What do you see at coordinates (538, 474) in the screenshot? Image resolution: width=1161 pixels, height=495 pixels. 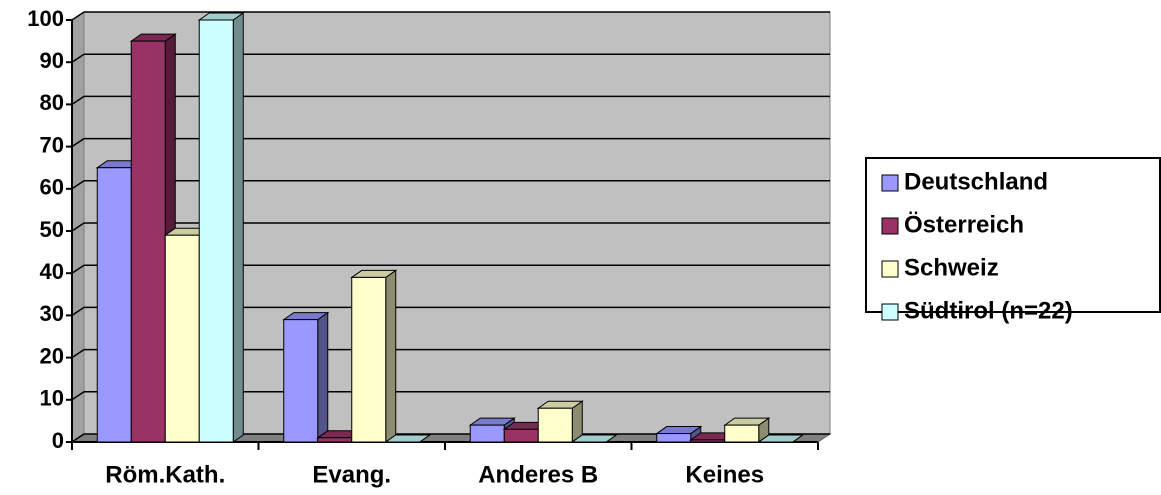 I see `x-tick-label: Anderes B` at bounding box center [538, 474].